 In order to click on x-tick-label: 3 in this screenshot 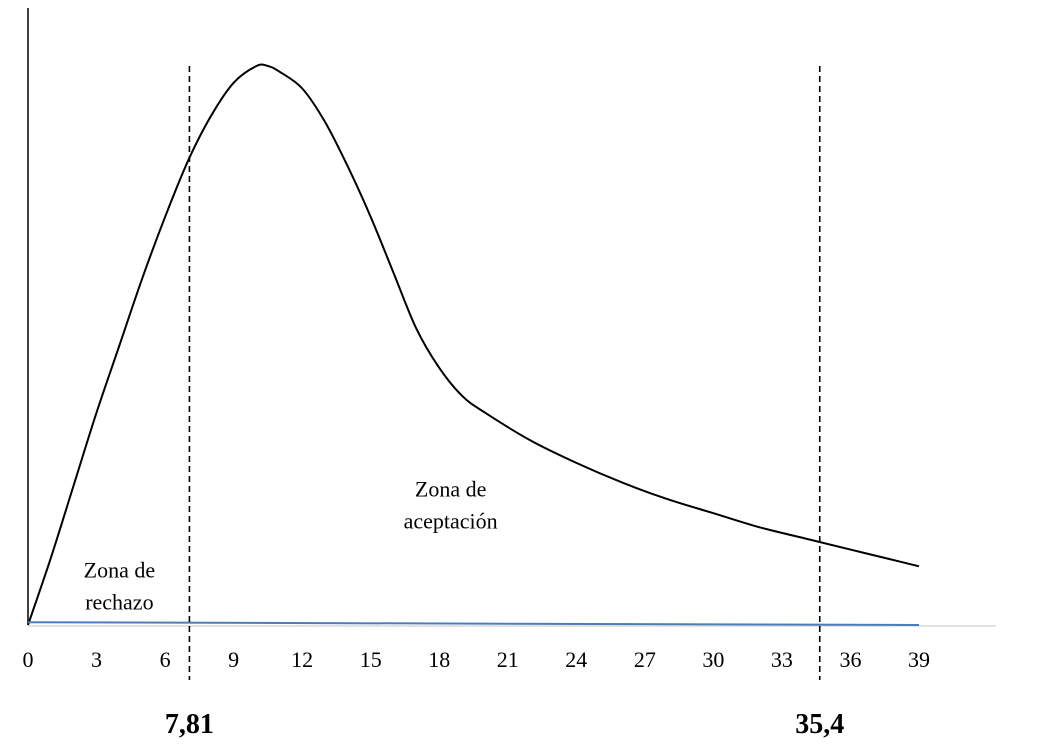, I will do `click(96, 659)`.